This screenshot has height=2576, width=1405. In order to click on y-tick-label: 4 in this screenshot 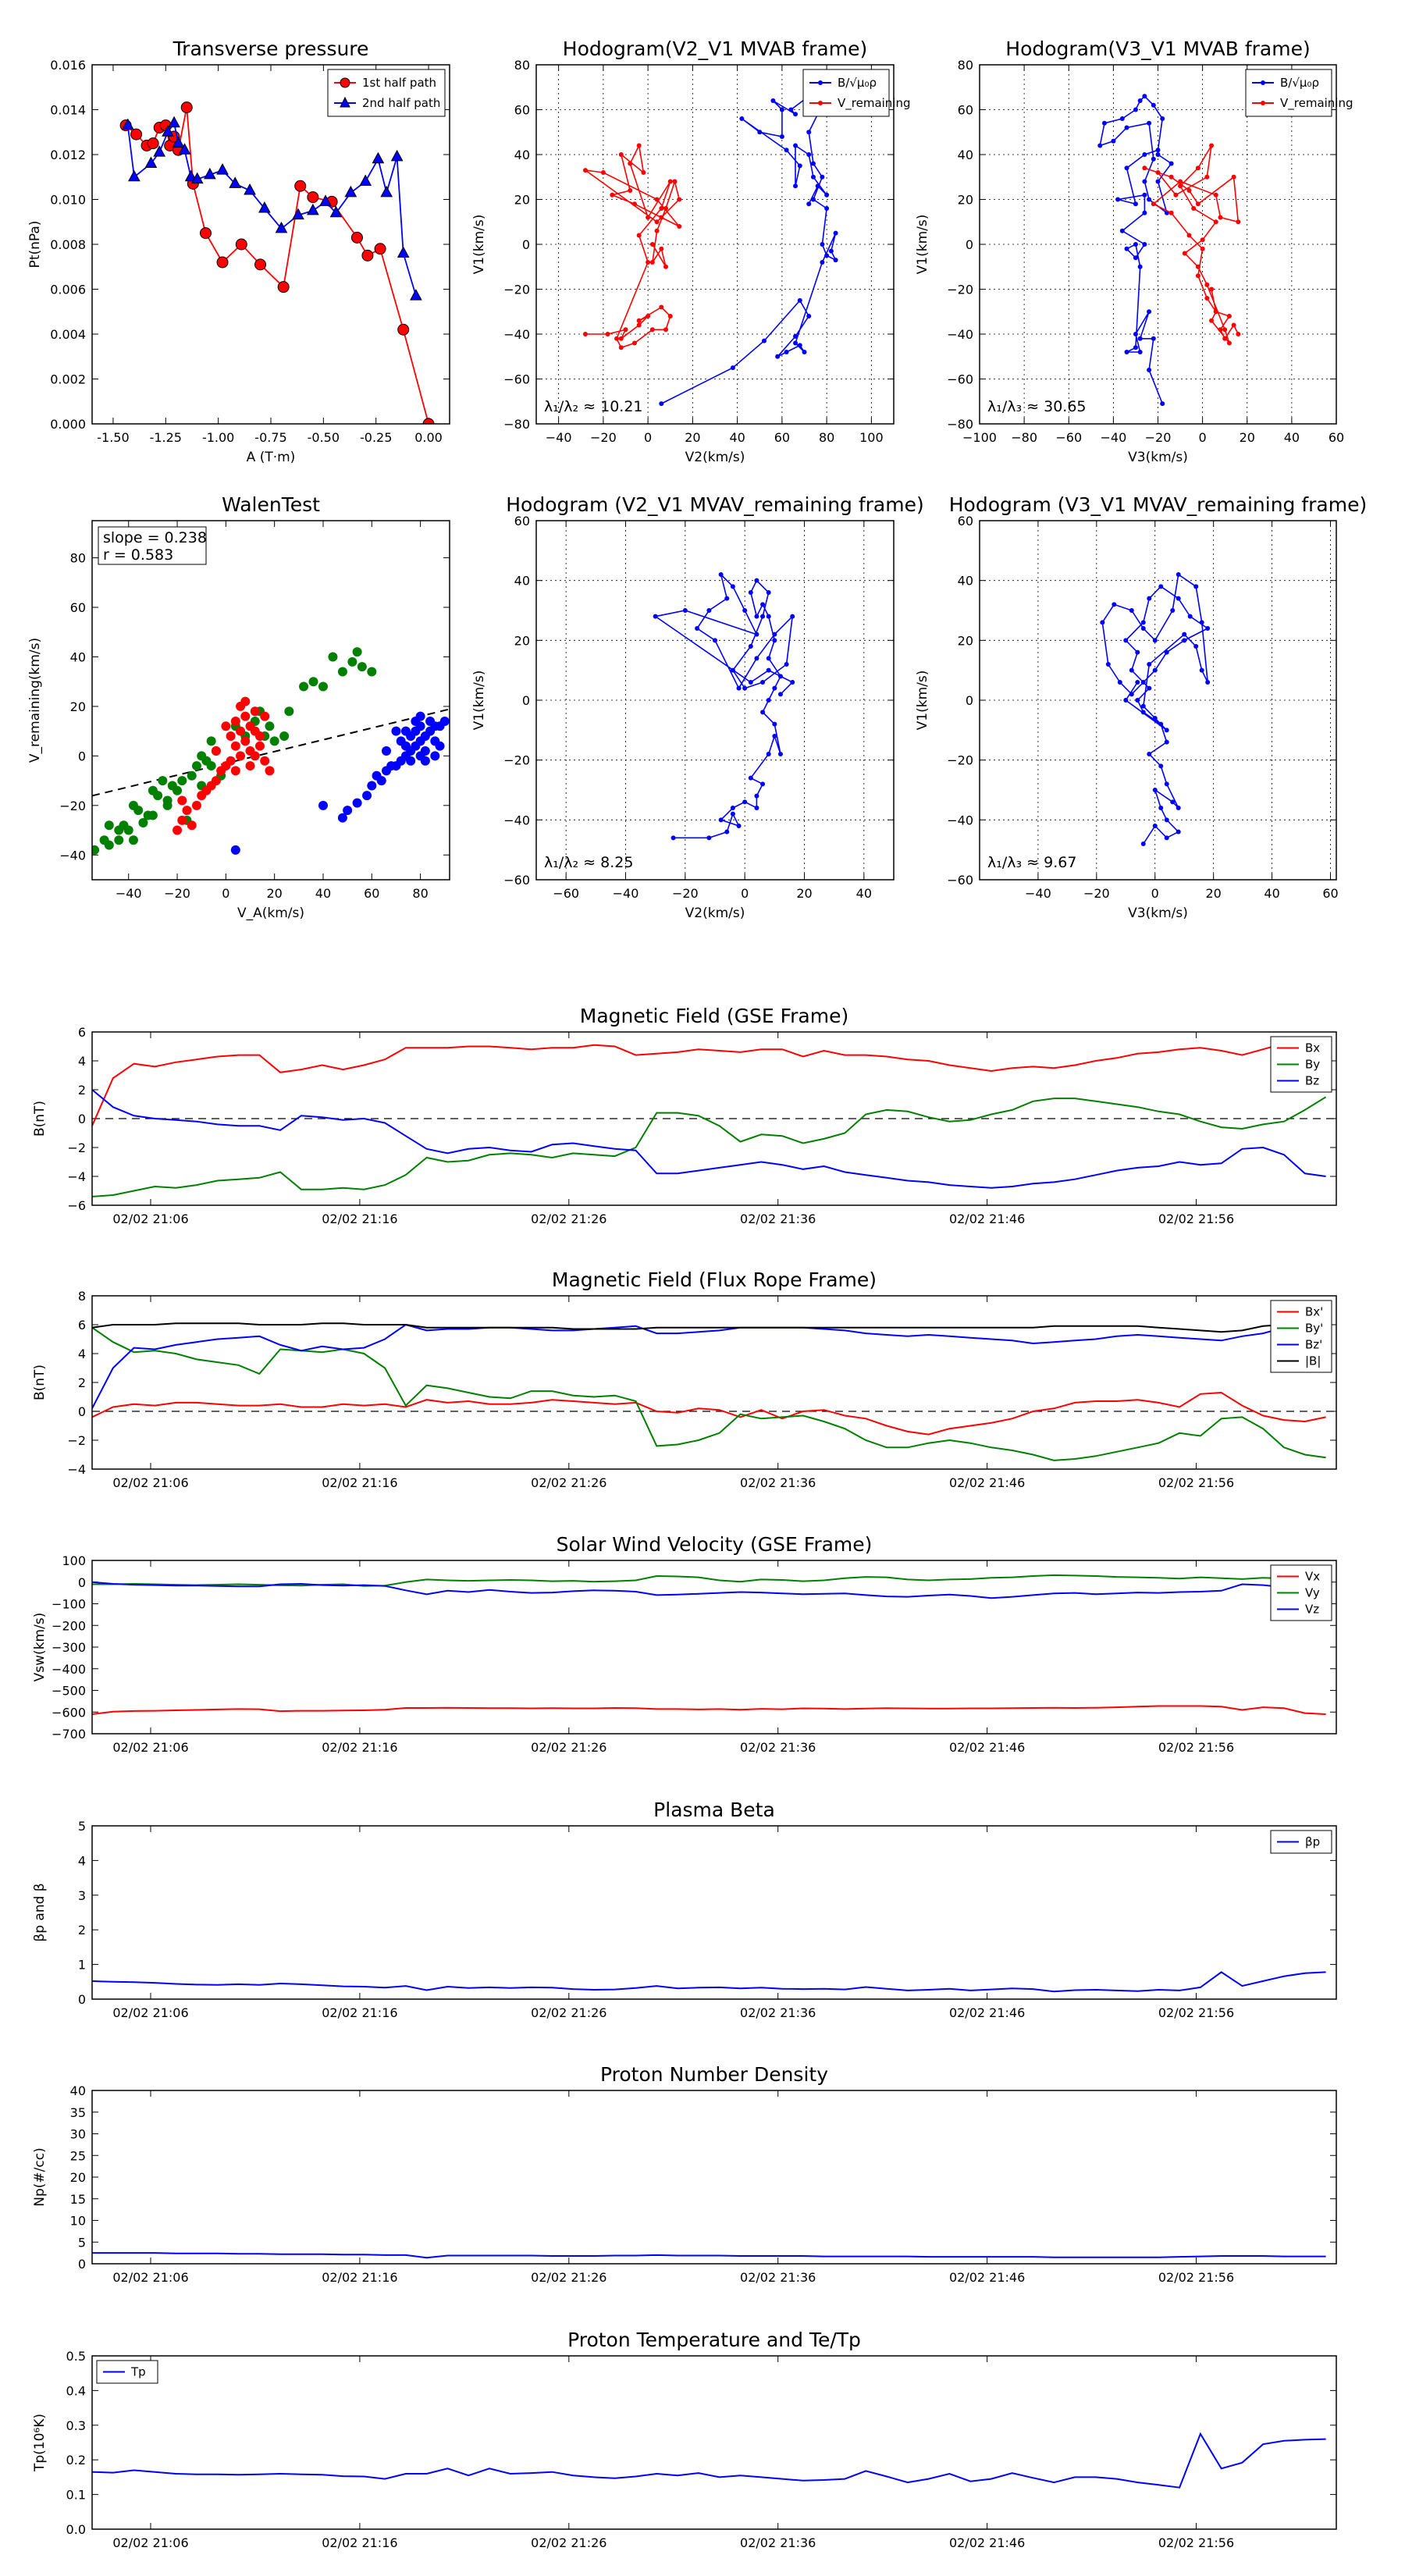, I will do `click(82, 1354)`.